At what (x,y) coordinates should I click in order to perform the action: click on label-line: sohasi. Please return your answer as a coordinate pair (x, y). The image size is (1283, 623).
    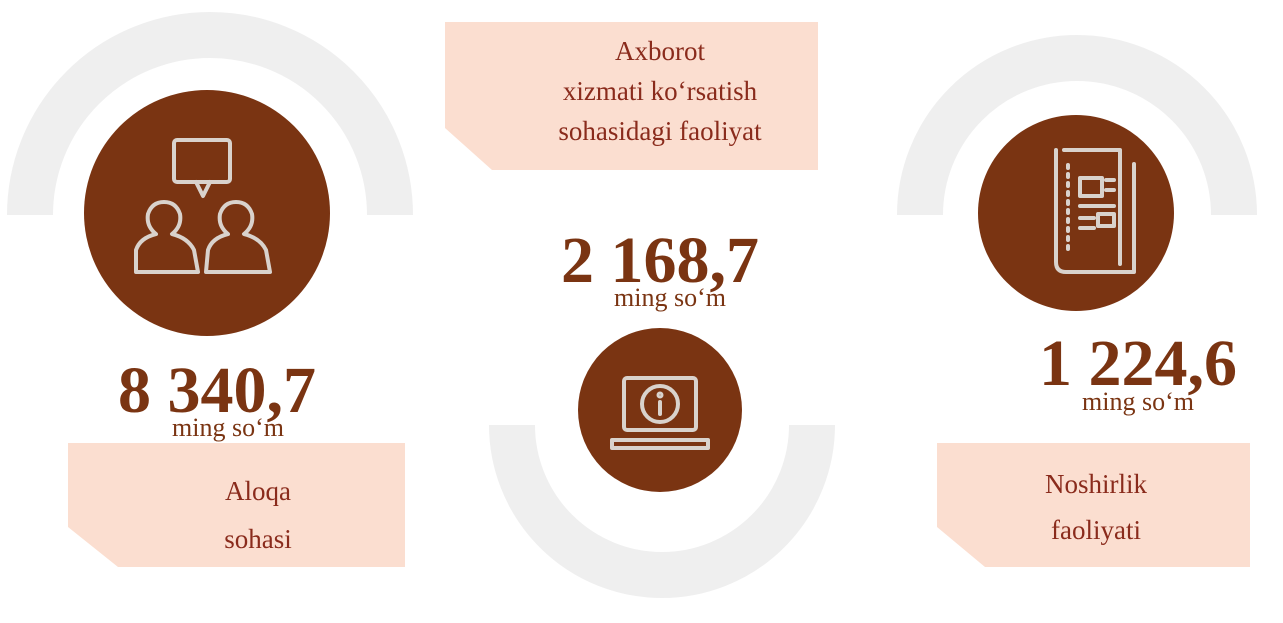
    Looking at the image, I should click on (258, 539).